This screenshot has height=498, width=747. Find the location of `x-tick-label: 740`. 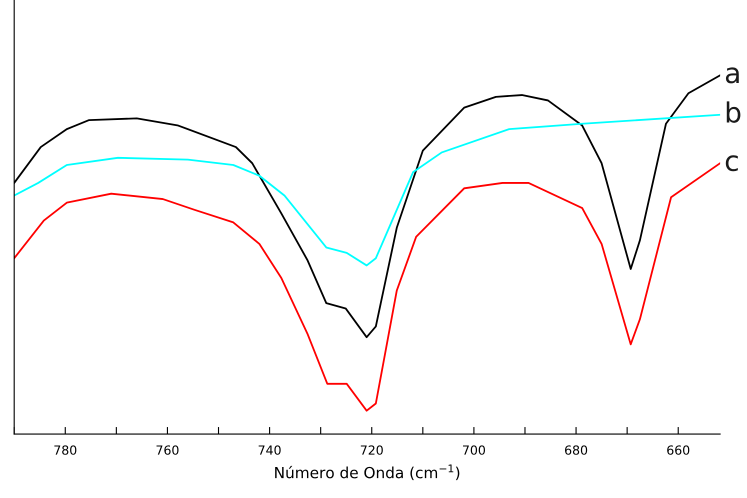

x-tick-label: 740 is located at coordinates (269, 450).